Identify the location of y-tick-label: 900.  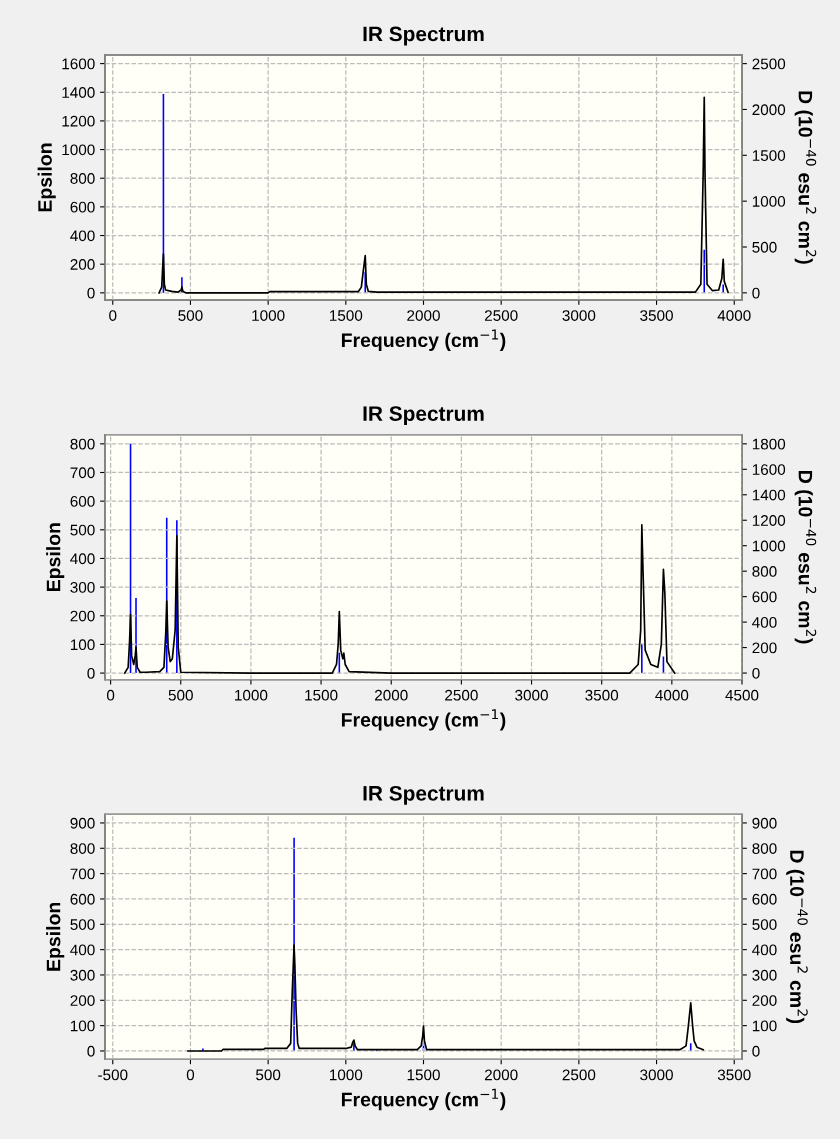
(82, 823).